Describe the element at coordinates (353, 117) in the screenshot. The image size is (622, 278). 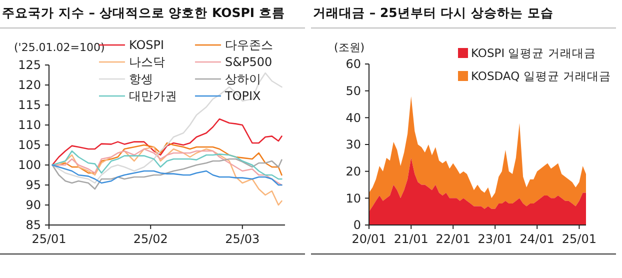
I see `y-tick-label: 40` at that location.